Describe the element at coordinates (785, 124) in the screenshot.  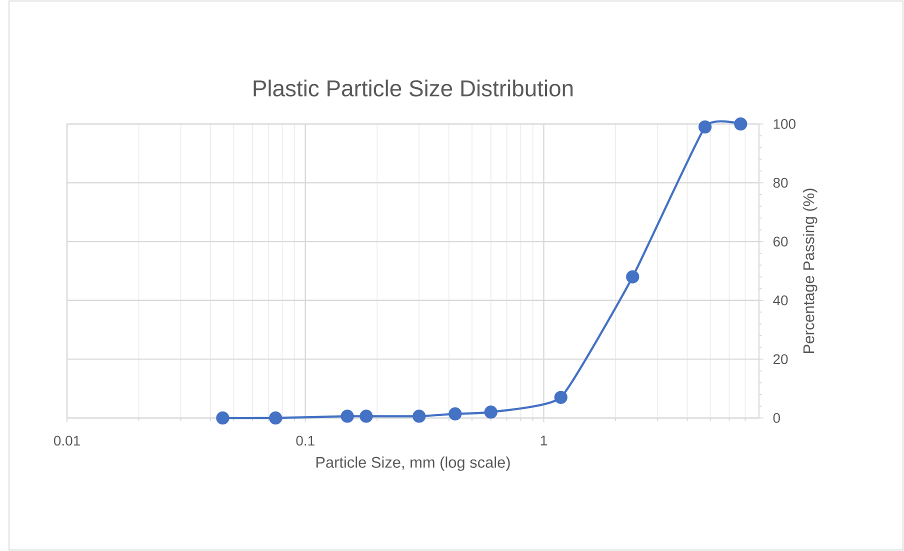
I see `y-tick-label: 100` at that location.